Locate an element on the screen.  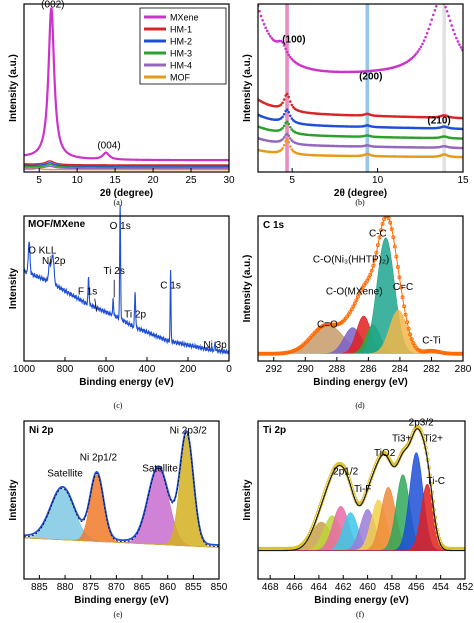
x-tick-label: 400 is located at coordinates (147, 369).